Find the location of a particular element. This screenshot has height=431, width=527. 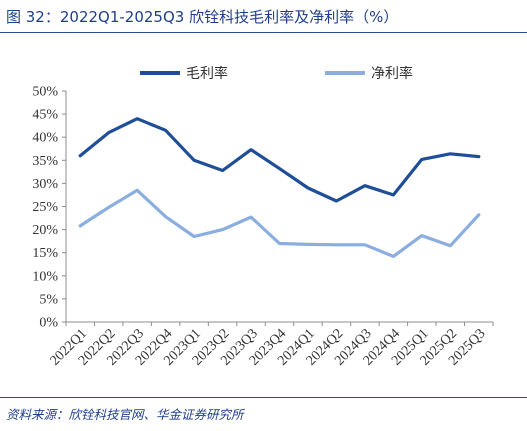

legend-label: 毛利率 is located at coordinates (207, 73).